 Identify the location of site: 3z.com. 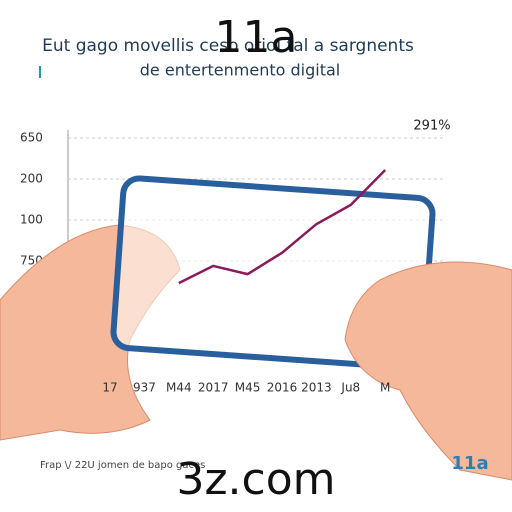
(255, 479).